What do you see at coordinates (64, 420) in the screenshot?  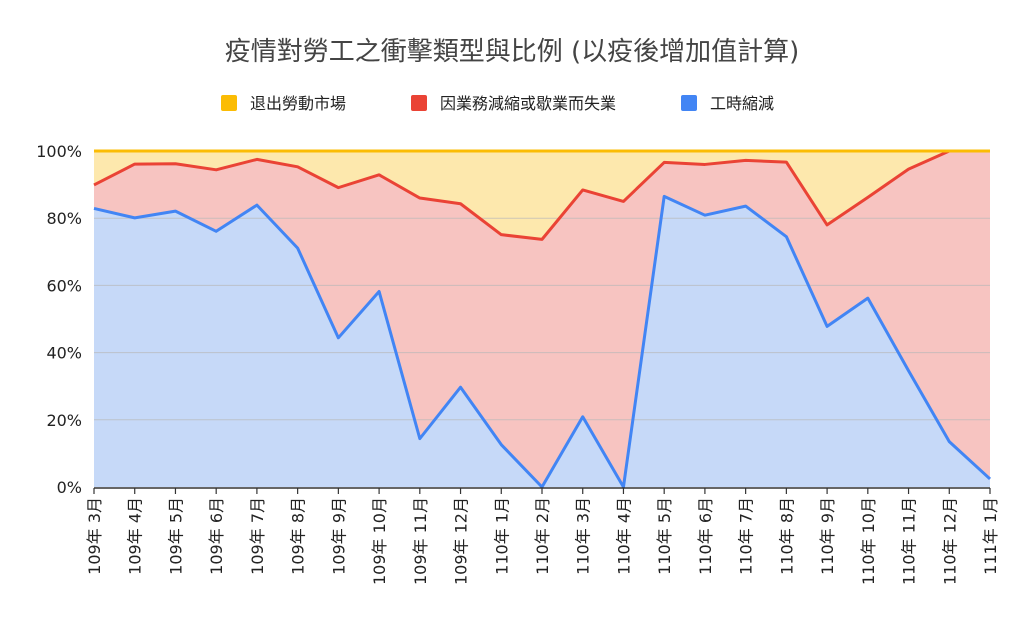 I see `y-tick-label: 20%` at bounding box center [64, 420].